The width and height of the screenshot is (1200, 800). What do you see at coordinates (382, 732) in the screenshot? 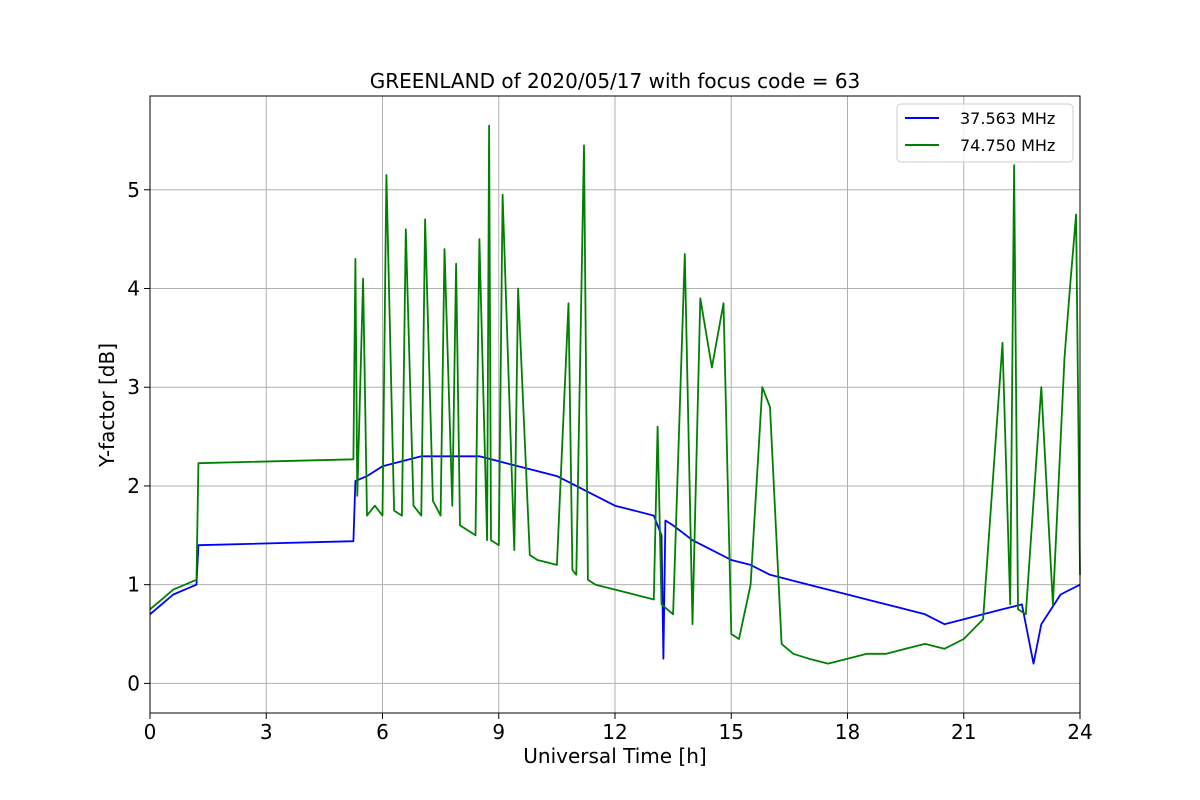
I see `x-tick-label: 6` at bounding box center [382, 732].